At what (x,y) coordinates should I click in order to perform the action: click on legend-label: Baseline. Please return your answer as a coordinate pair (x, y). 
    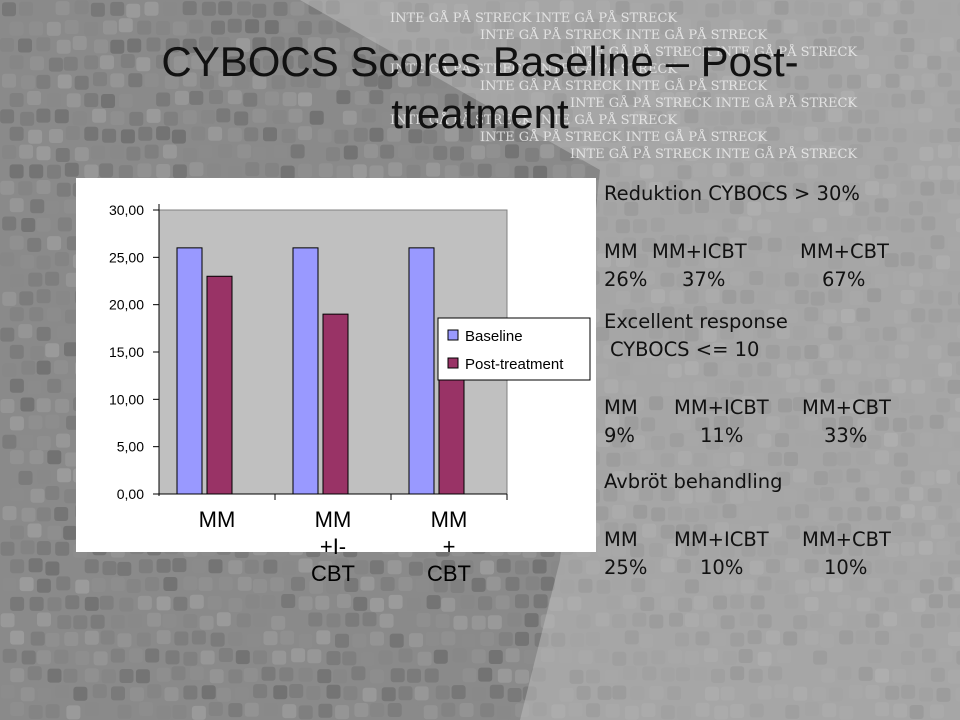
    Looking at the image, I should click on (494, 336).